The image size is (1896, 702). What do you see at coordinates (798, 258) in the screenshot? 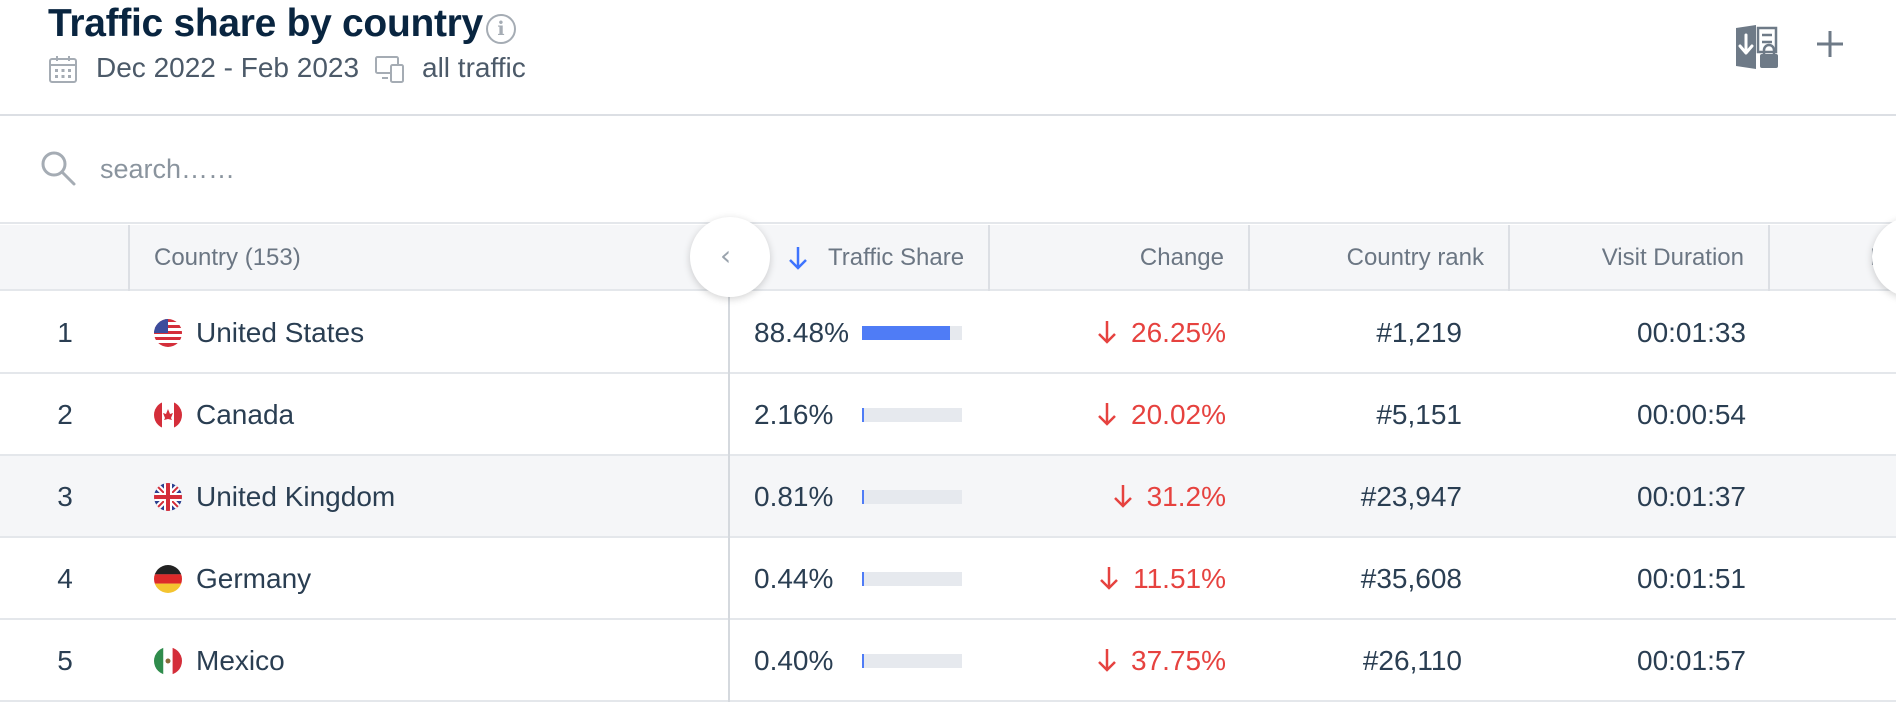
I see `sort-down-arrow-icon` at bounding box center [798, 258].